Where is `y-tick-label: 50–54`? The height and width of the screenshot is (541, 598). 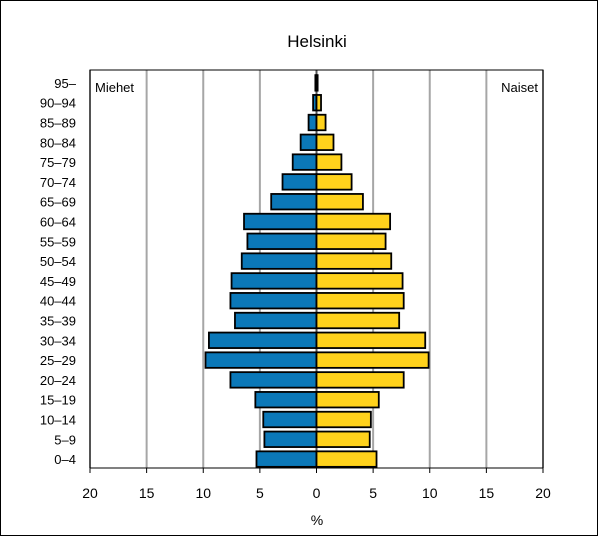 y-tick-label: 50–54 is located at coordinates (58, 261).